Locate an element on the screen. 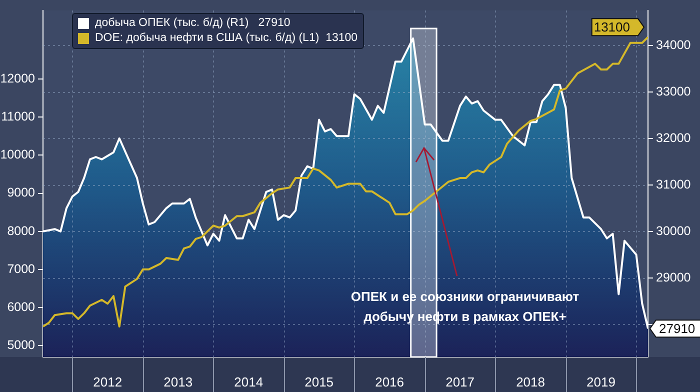 This screenshot has width=700, height=392. legend-label: DOE: добыча нефти в США (тыс. б/д) (L1) 13100 is located at coordinates (226, 38).